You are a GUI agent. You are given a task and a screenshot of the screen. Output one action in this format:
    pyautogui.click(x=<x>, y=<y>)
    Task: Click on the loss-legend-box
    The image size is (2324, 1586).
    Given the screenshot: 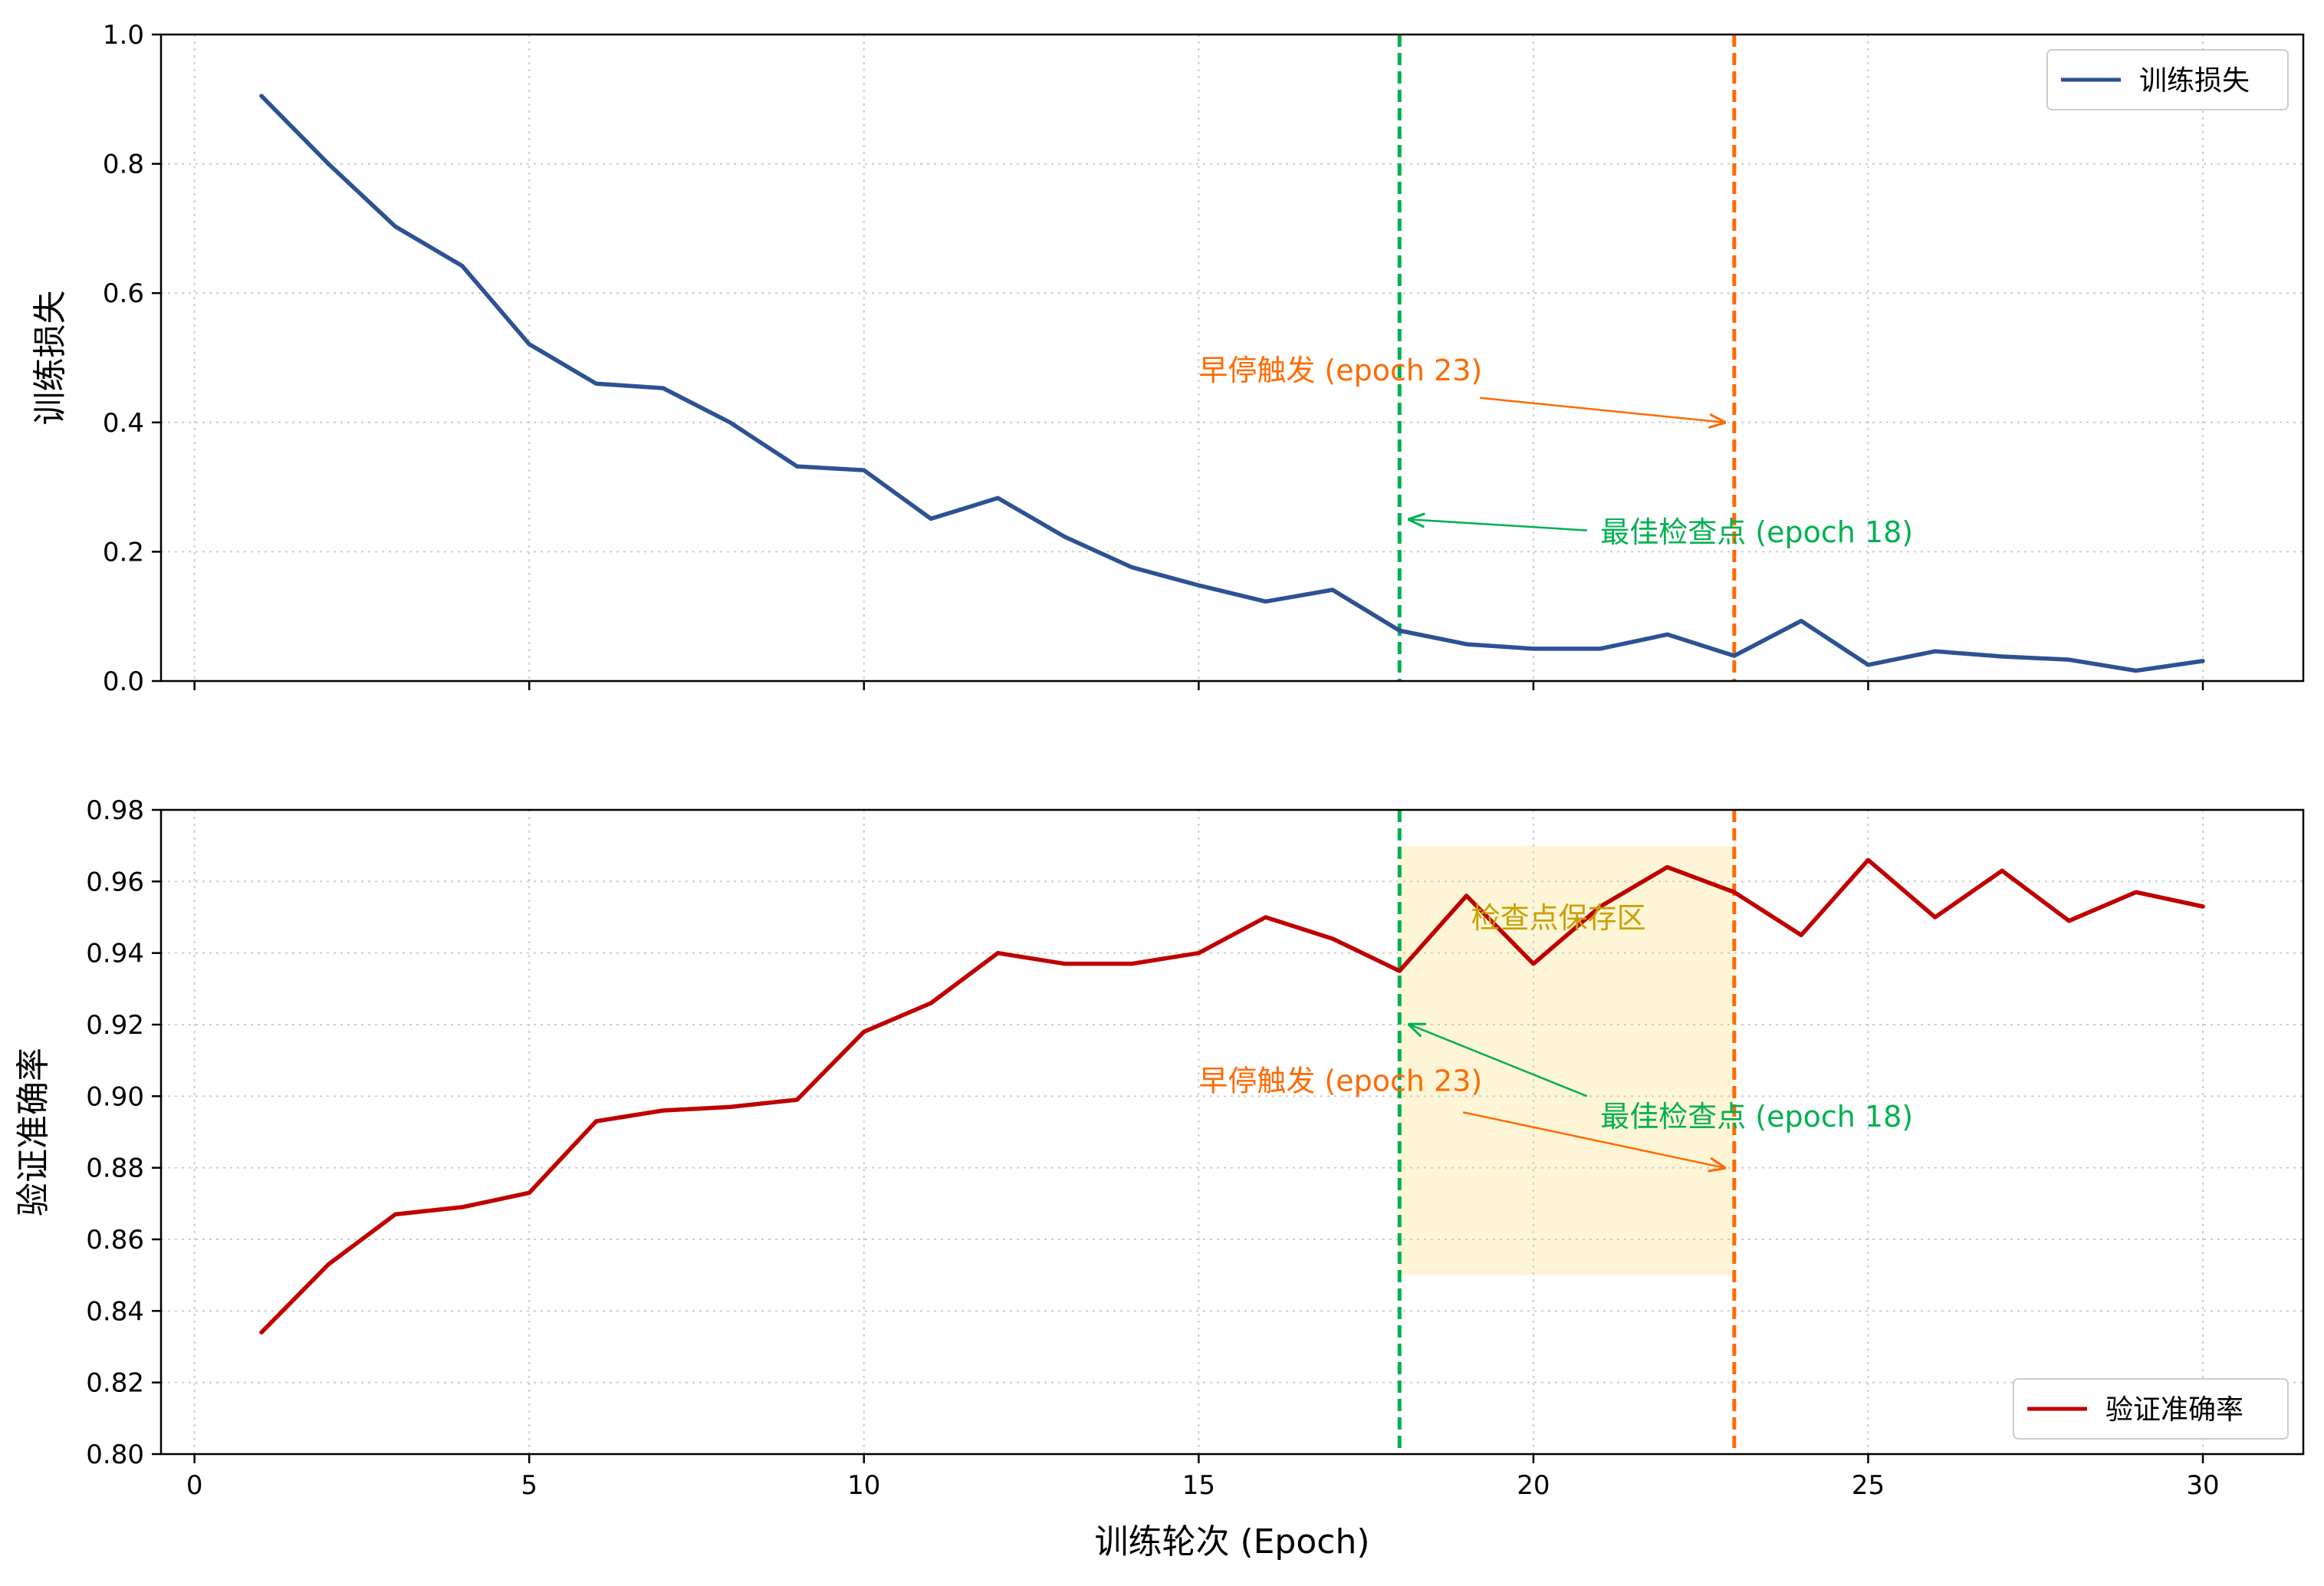 What is the action you would take?
    pyautogui.click(x=2167, y=79)
    